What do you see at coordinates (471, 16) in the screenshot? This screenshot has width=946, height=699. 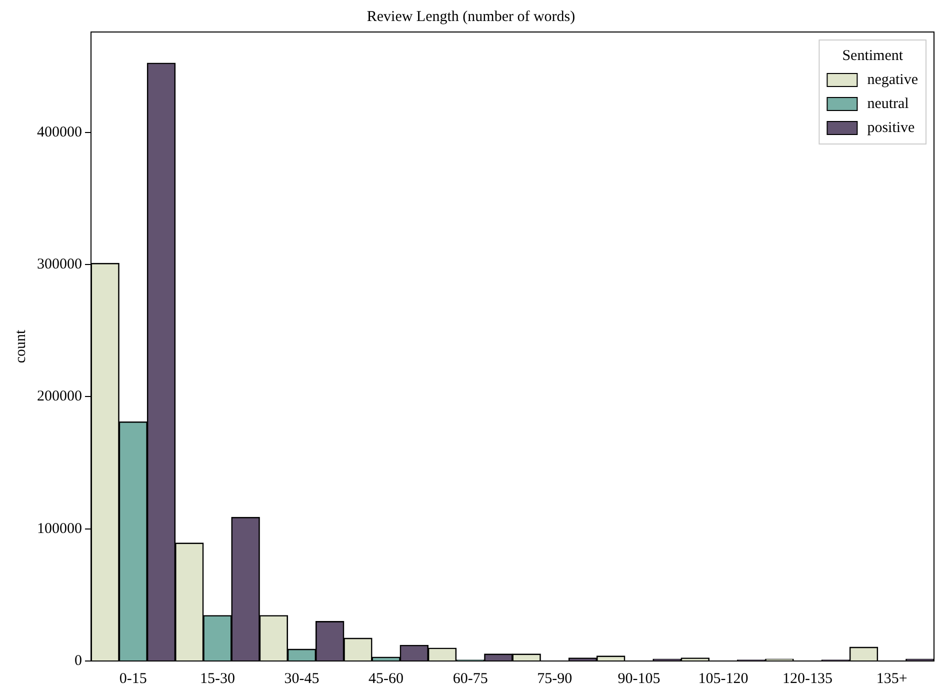 I see `chart-title: Review Length (number of words)` at bounding box center [471, 16].